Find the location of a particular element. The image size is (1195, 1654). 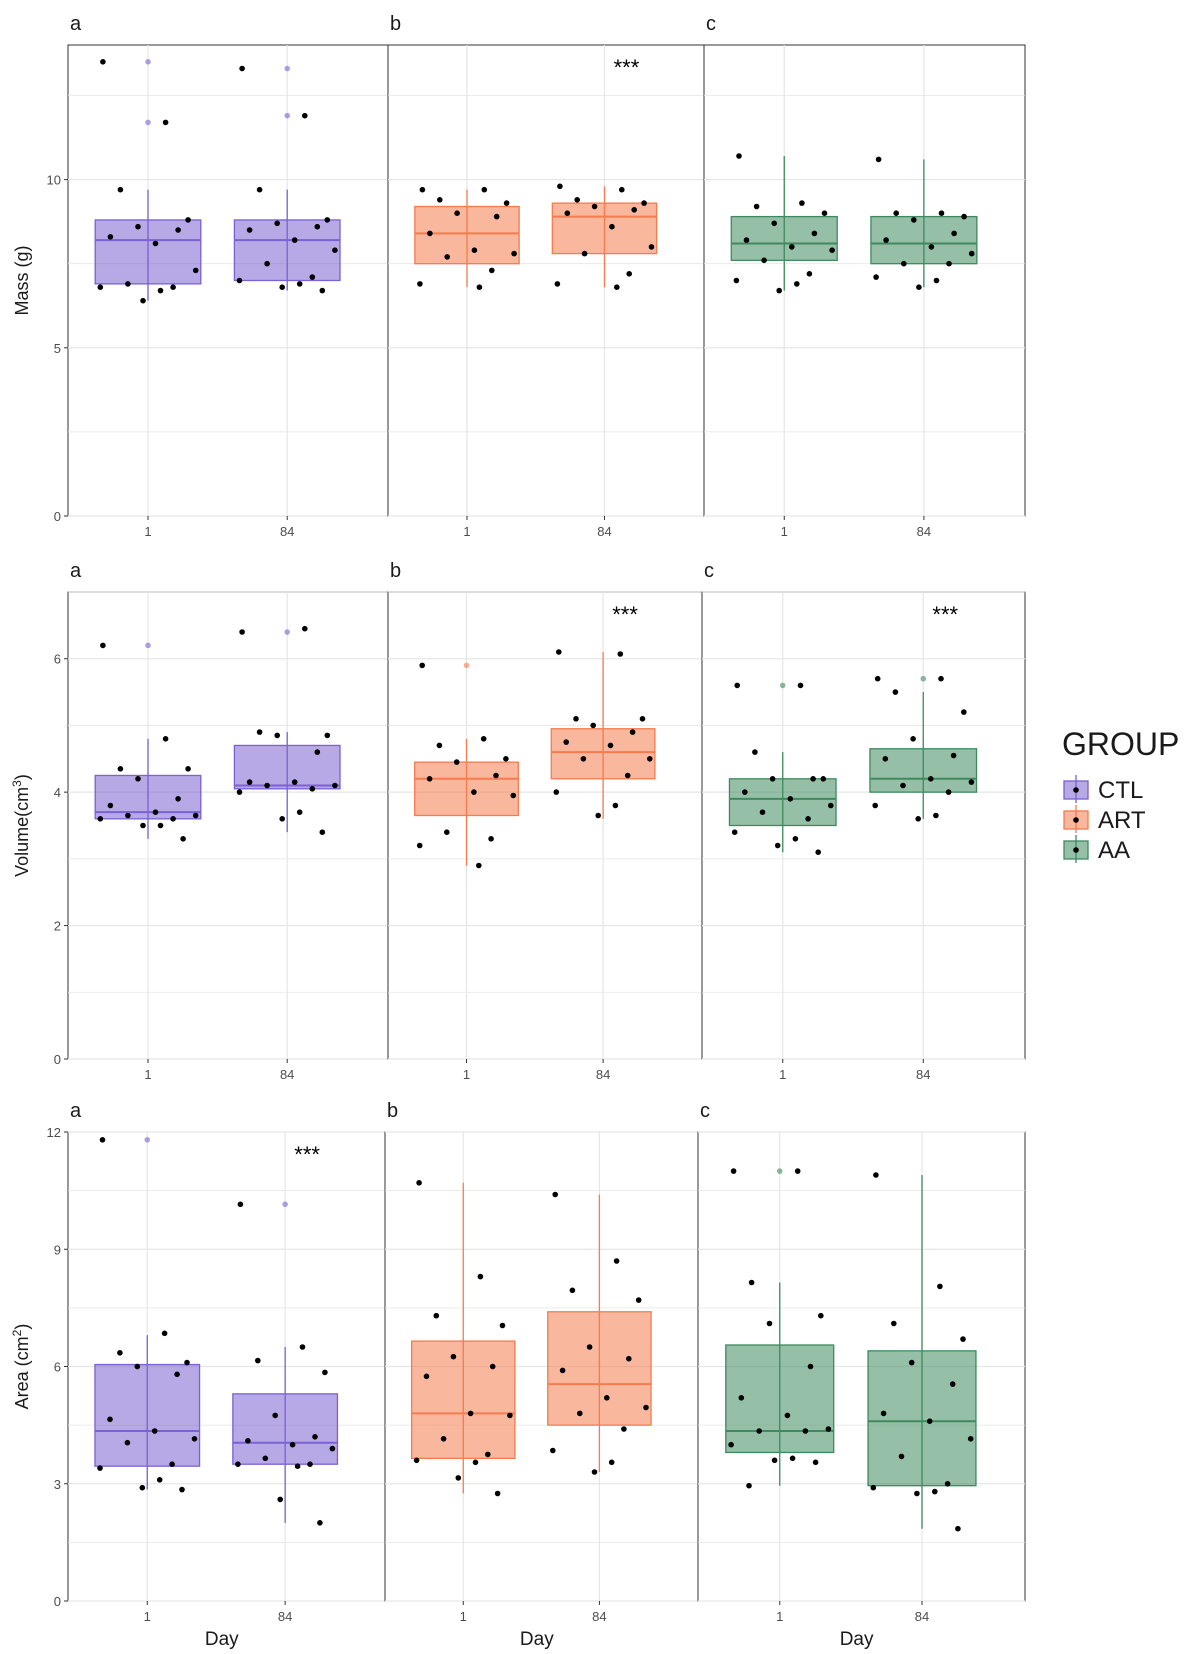

legend-item-label: ART is located at coordinates (1122, 820).